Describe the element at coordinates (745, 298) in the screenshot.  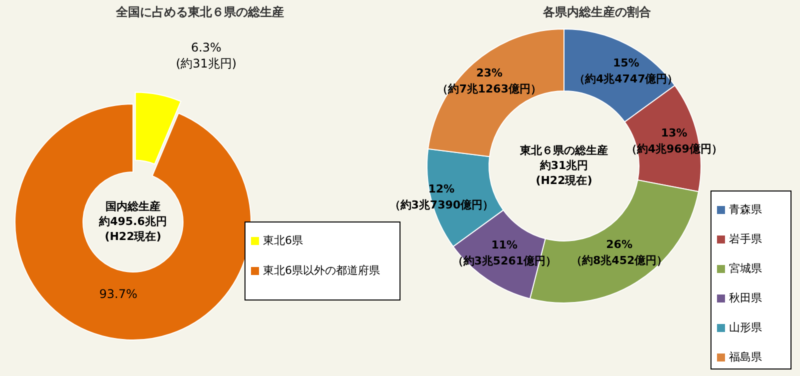
I see `legend-label: 秋田県` at that location.